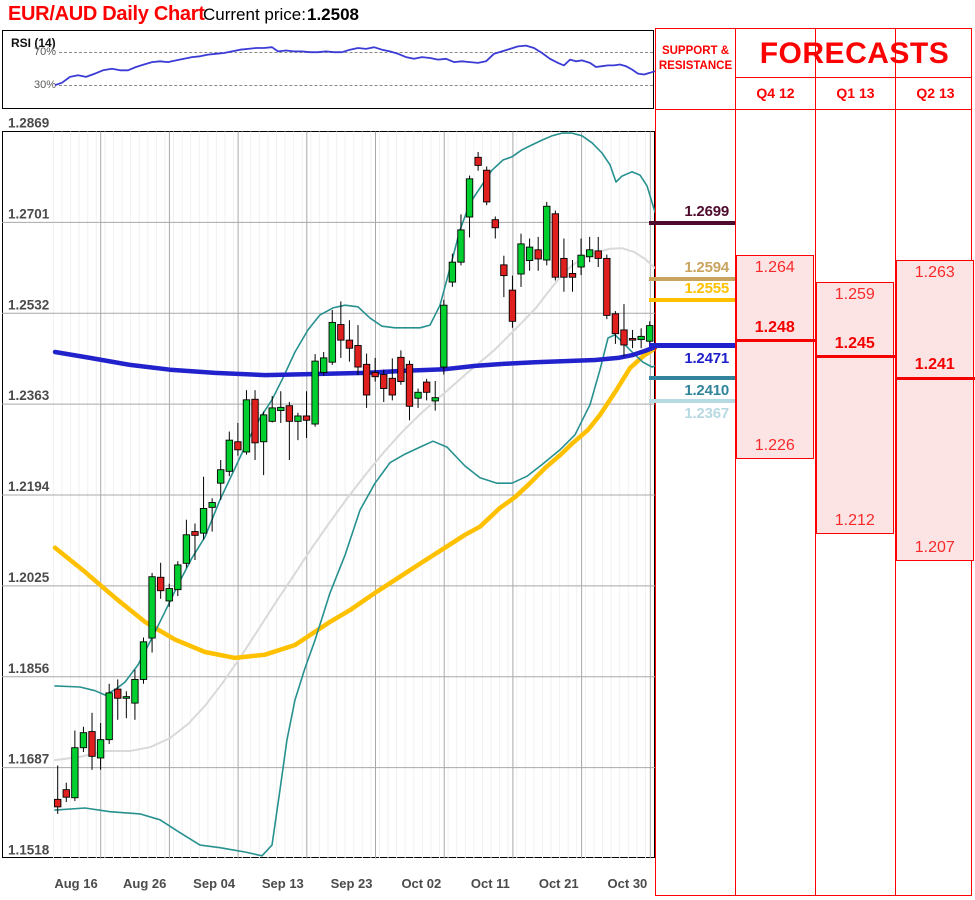  Describe the element at coordinates (855, 93) in the screenshot. I see `forecast-col-header-q1-13: Q1 13` at that location.